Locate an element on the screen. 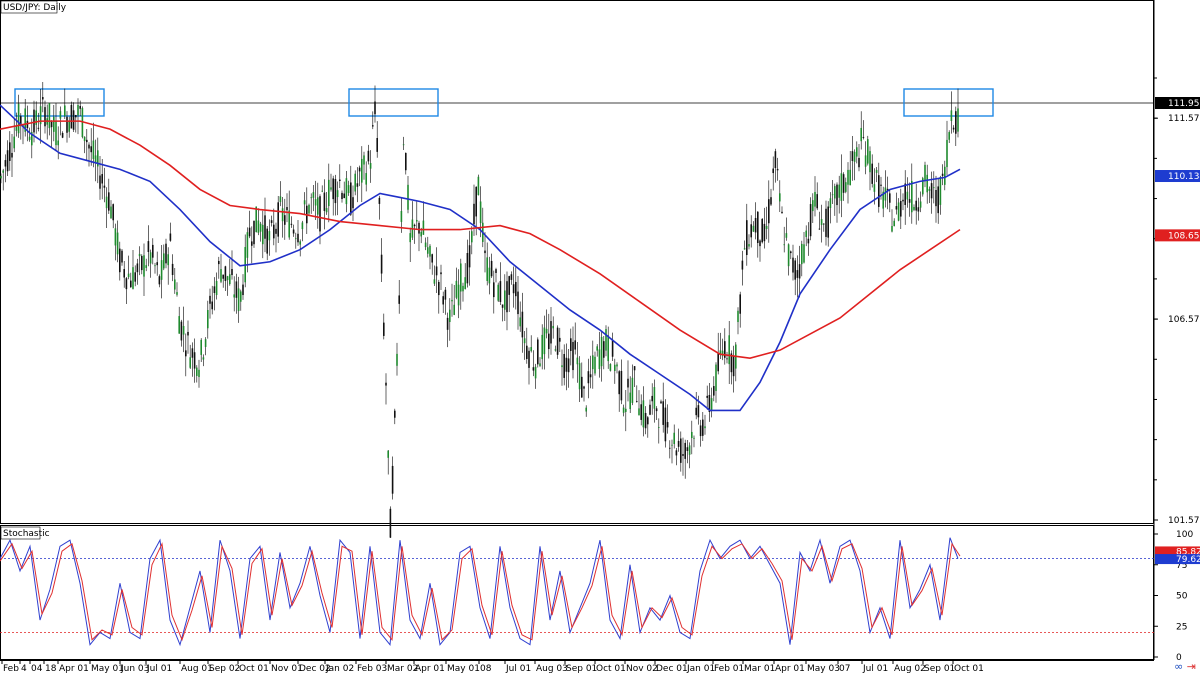 This screenshot has width=1200, height=675. x-tick-label: Aug 03 is located at coordinates (552, 669).